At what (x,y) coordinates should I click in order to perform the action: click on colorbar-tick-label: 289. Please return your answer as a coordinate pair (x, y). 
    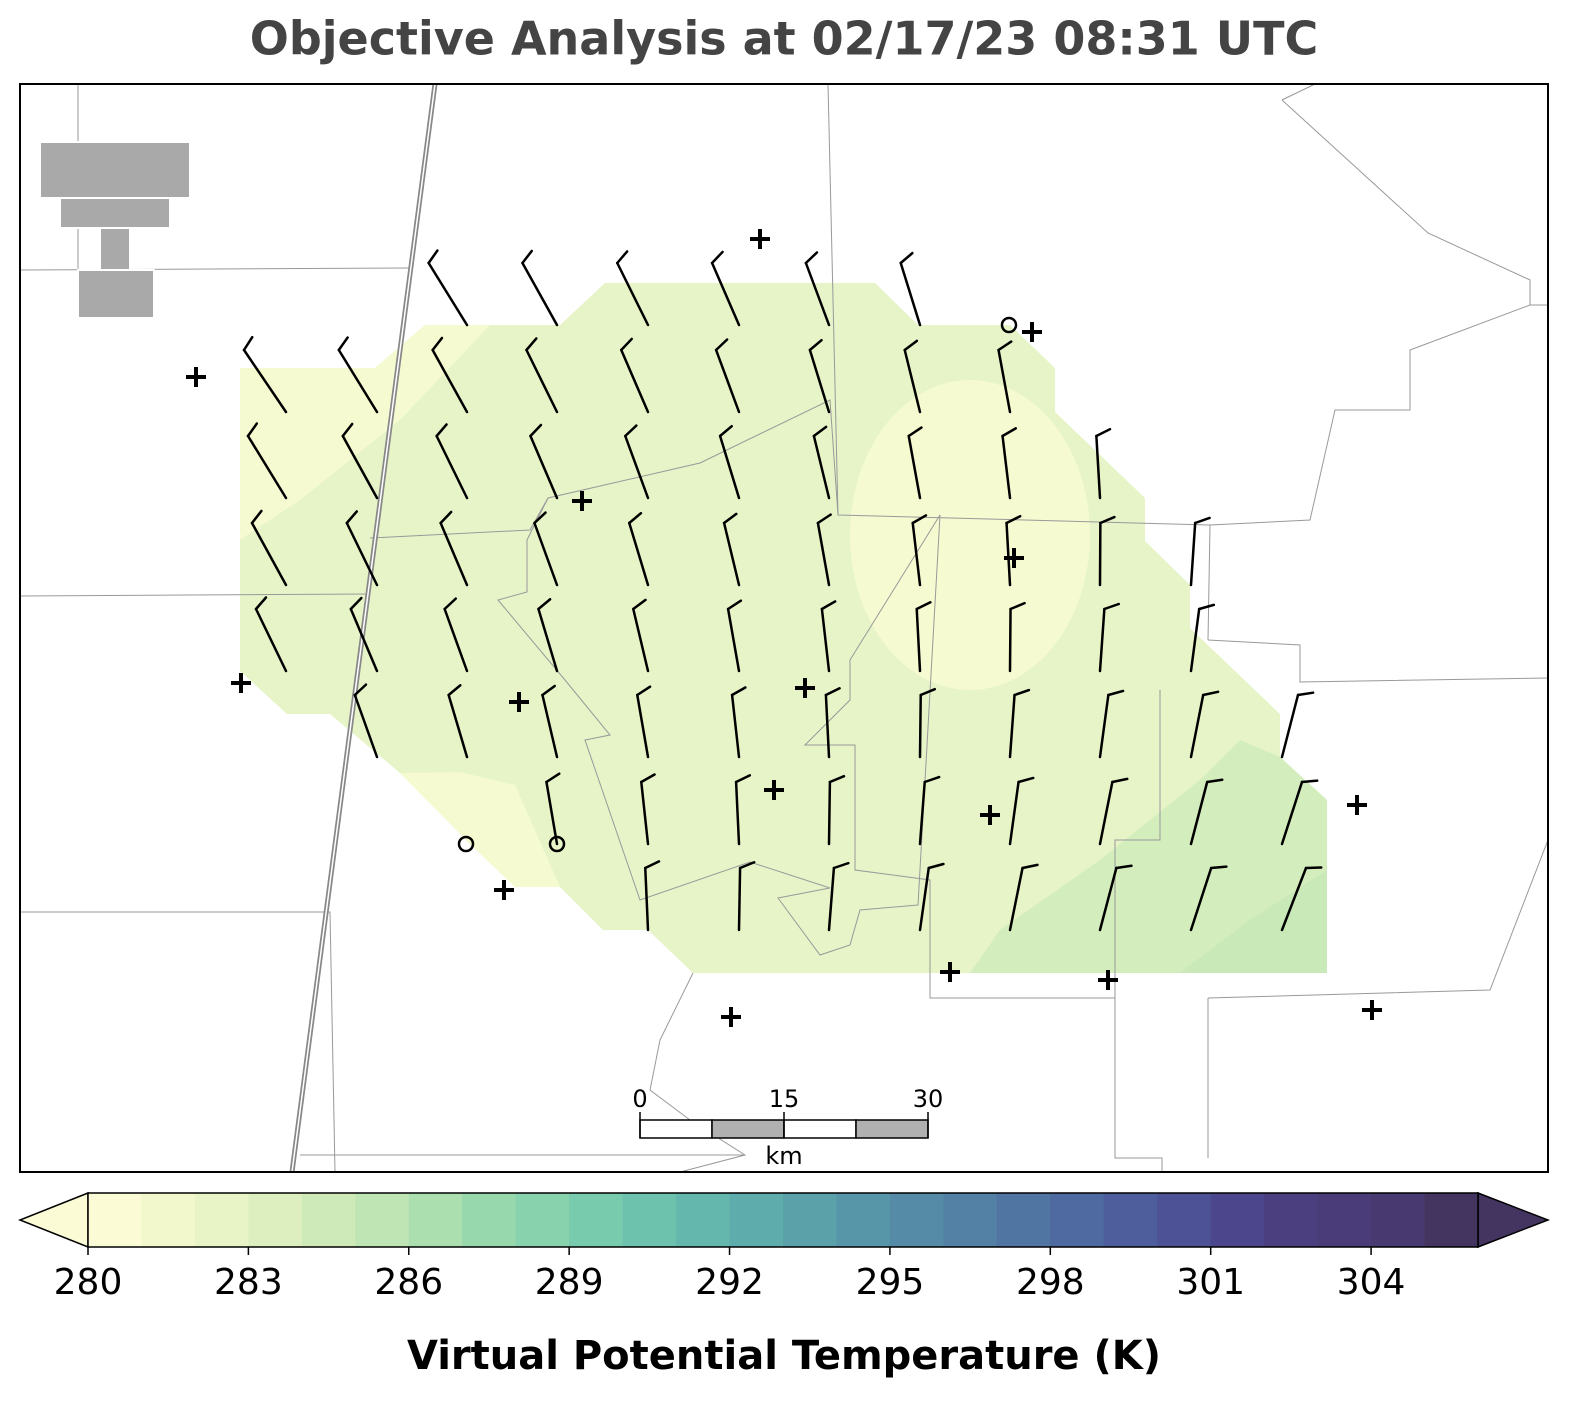
    Looking at the image, I should click on (569, 1282).